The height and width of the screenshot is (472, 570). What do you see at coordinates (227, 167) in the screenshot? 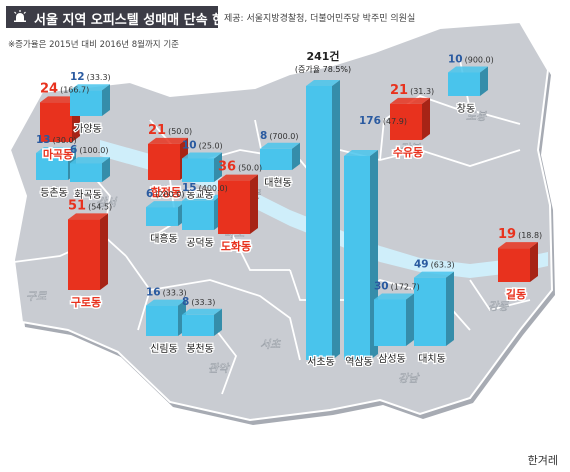
I see `bar-value: 36` at bounding box center [227, 167].